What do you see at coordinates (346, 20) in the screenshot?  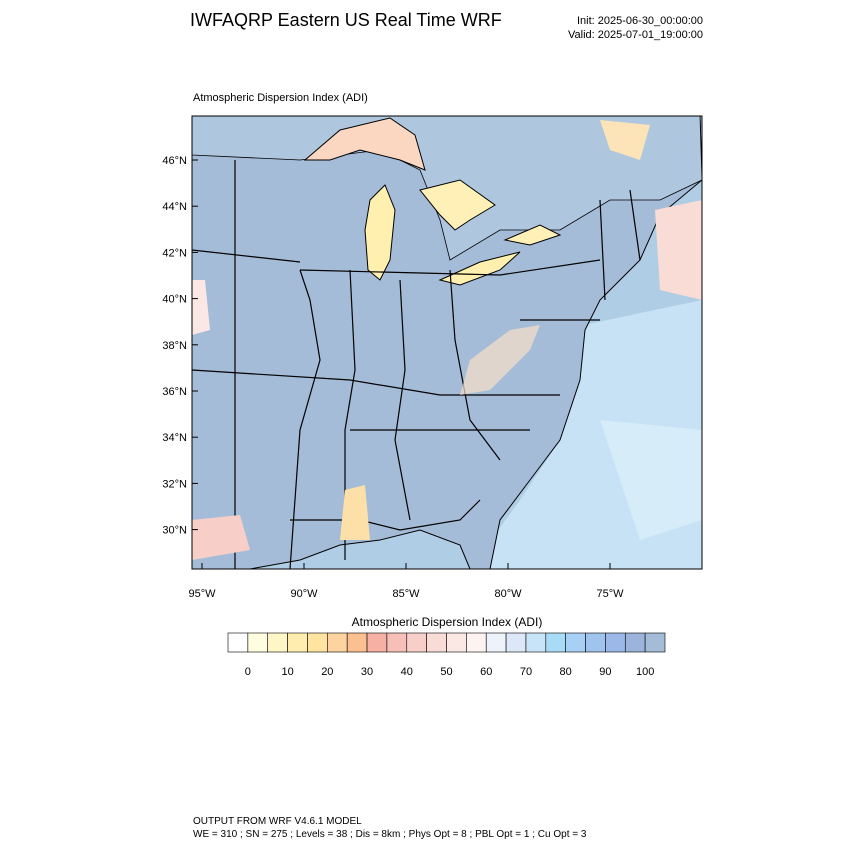 I see `title: IWFAQRP Eastern US Real Time WRF` at bounding box center [346, 20].